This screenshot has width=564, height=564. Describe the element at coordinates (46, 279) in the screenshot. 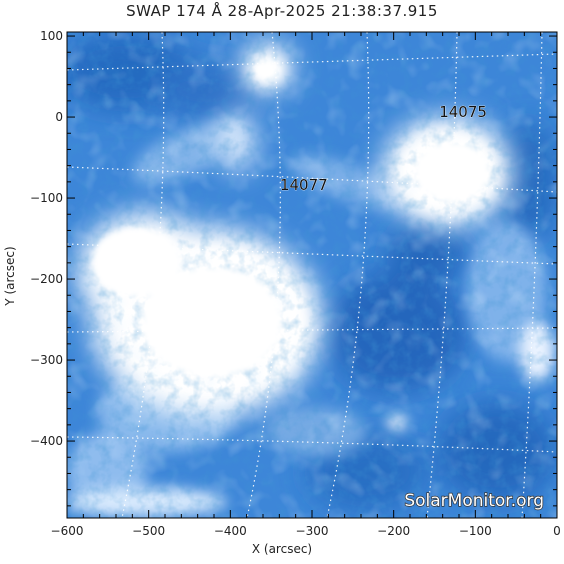

I see `y-tick-label: −200` at that location.